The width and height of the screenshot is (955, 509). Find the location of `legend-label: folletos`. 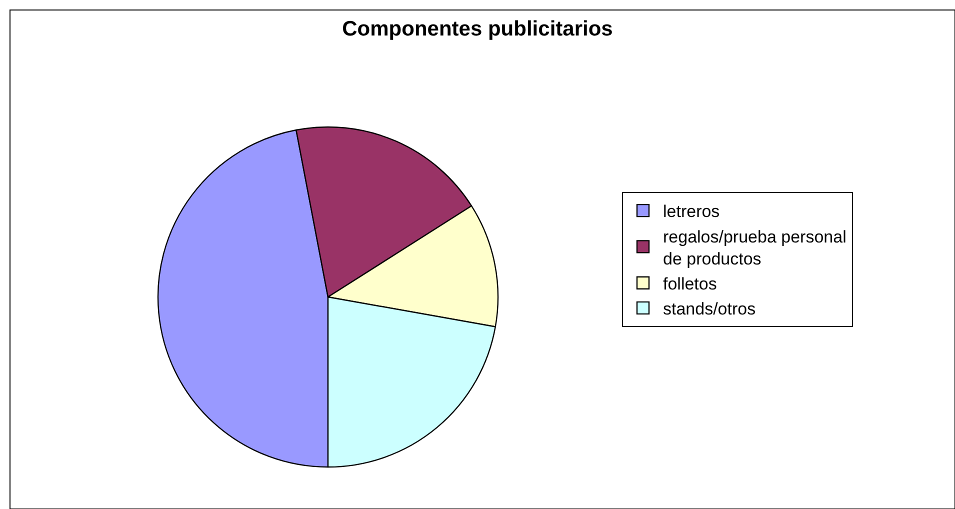

legend-label: folletos is located at coordinates (690, 284).